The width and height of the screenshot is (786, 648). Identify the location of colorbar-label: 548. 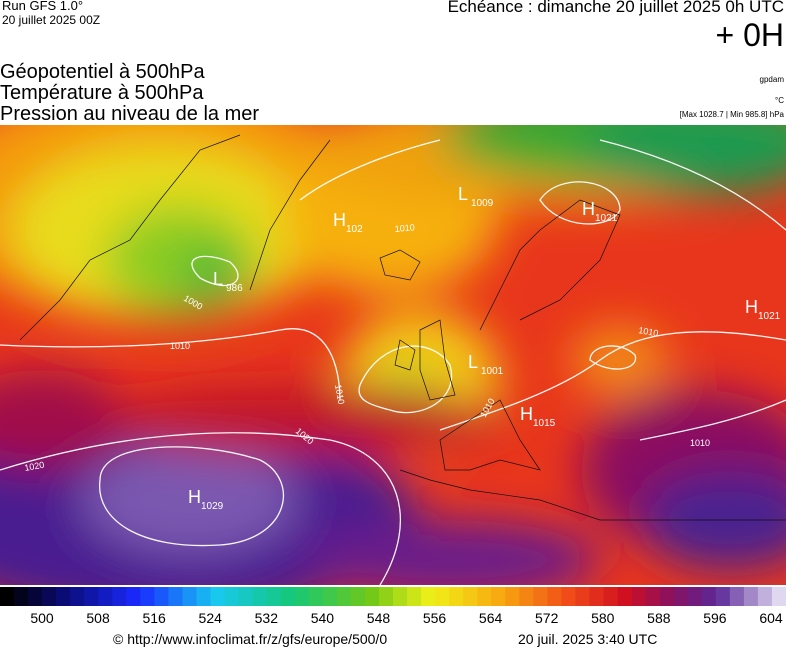
(379, 618).